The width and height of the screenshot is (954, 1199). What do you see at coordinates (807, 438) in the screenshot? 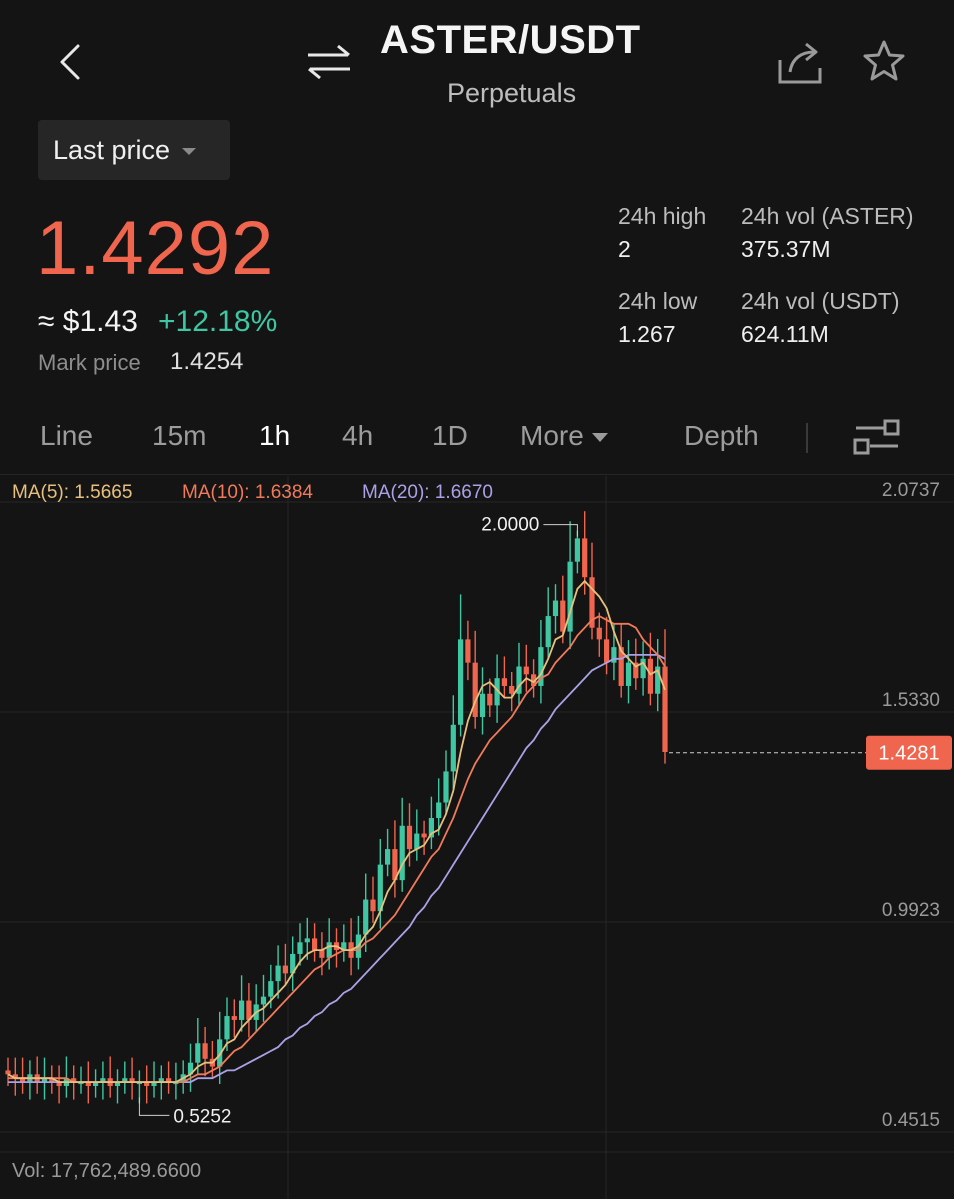
I see `tab-divider` at bounding box center [807, 438].